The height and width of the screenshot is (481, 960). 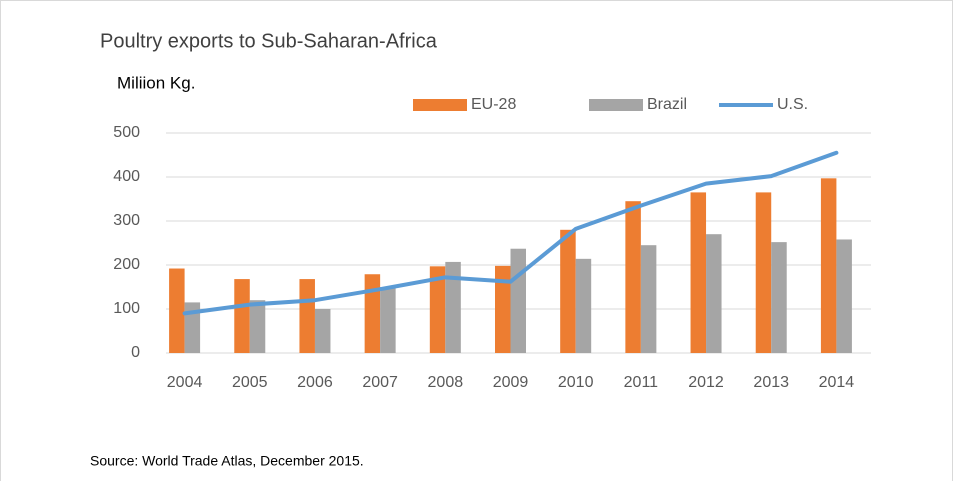 What do you see at coordinates (771, 382) in the screenshot?
I see `x-tick-label: 2013` at bounding box center [771, 382].